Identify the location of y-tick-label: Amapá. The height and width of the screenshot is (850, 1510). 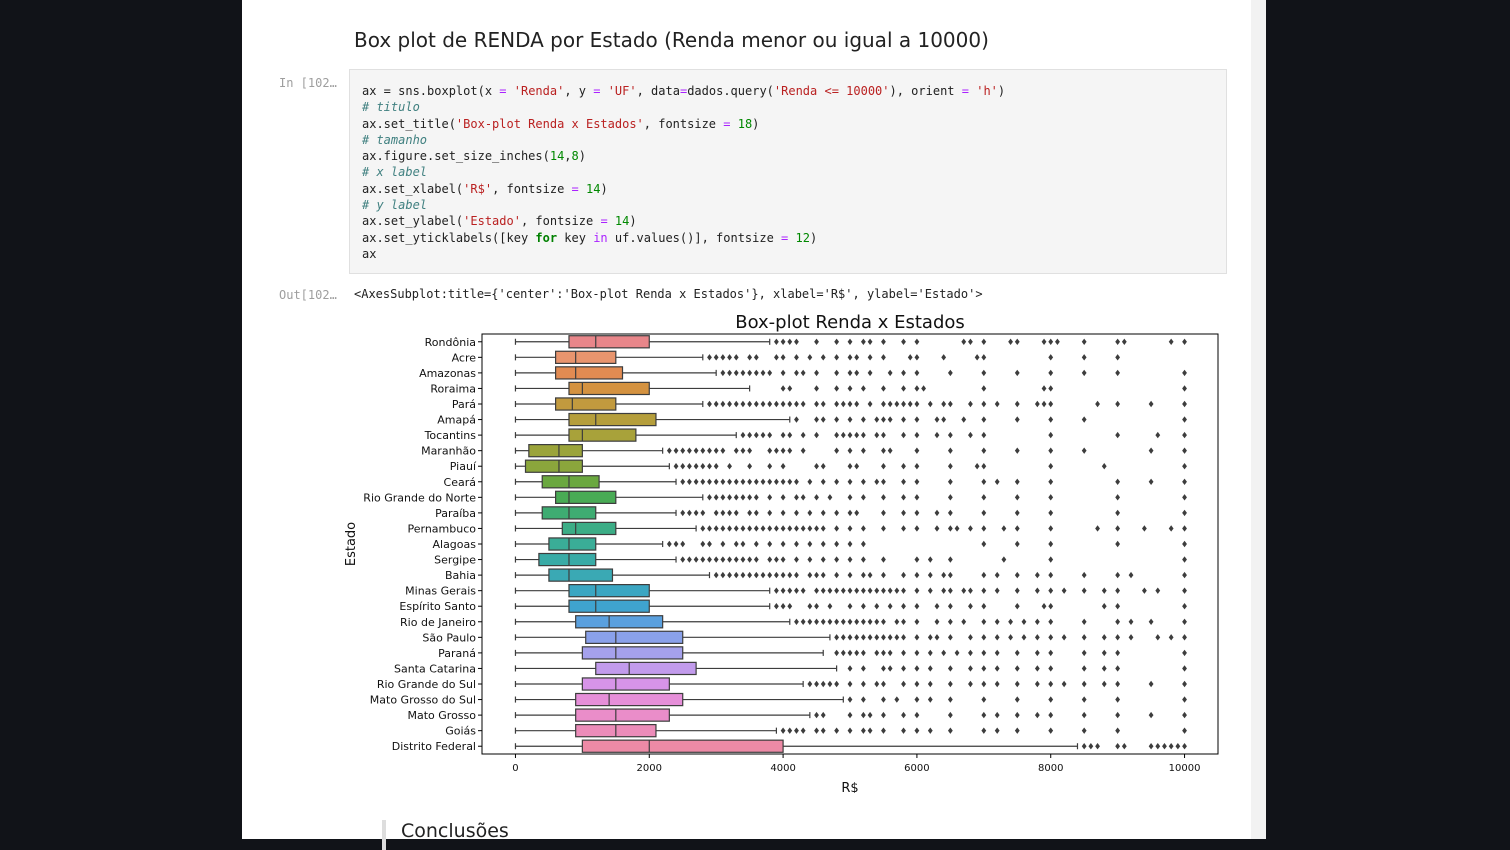
(456, 420).